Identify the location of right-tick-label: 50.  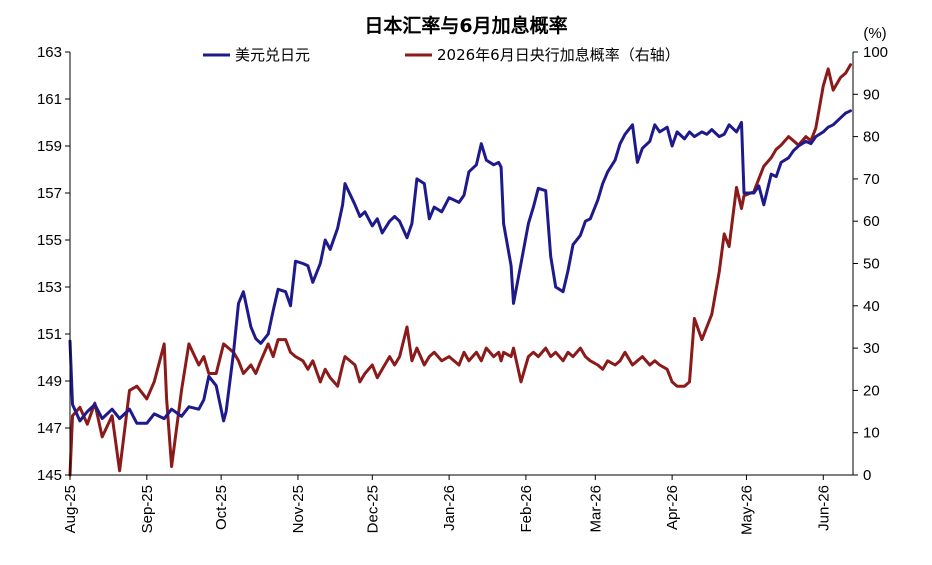
(871, 264).